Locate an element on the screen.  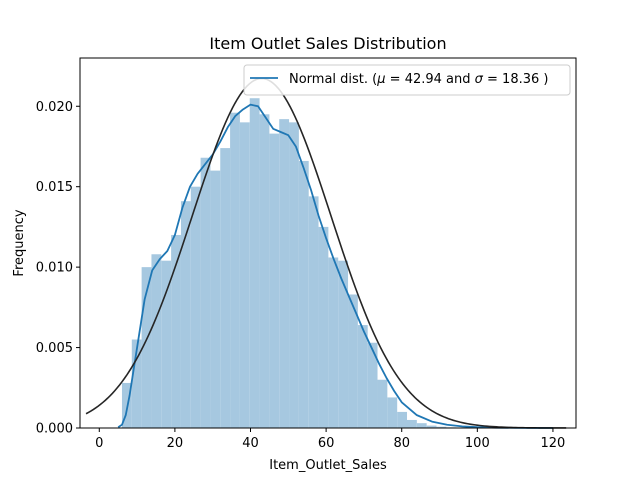
y-axis-ticks: 0.000 0.005 0.010 0.015 0.020 is located at coordinates (58, 268).